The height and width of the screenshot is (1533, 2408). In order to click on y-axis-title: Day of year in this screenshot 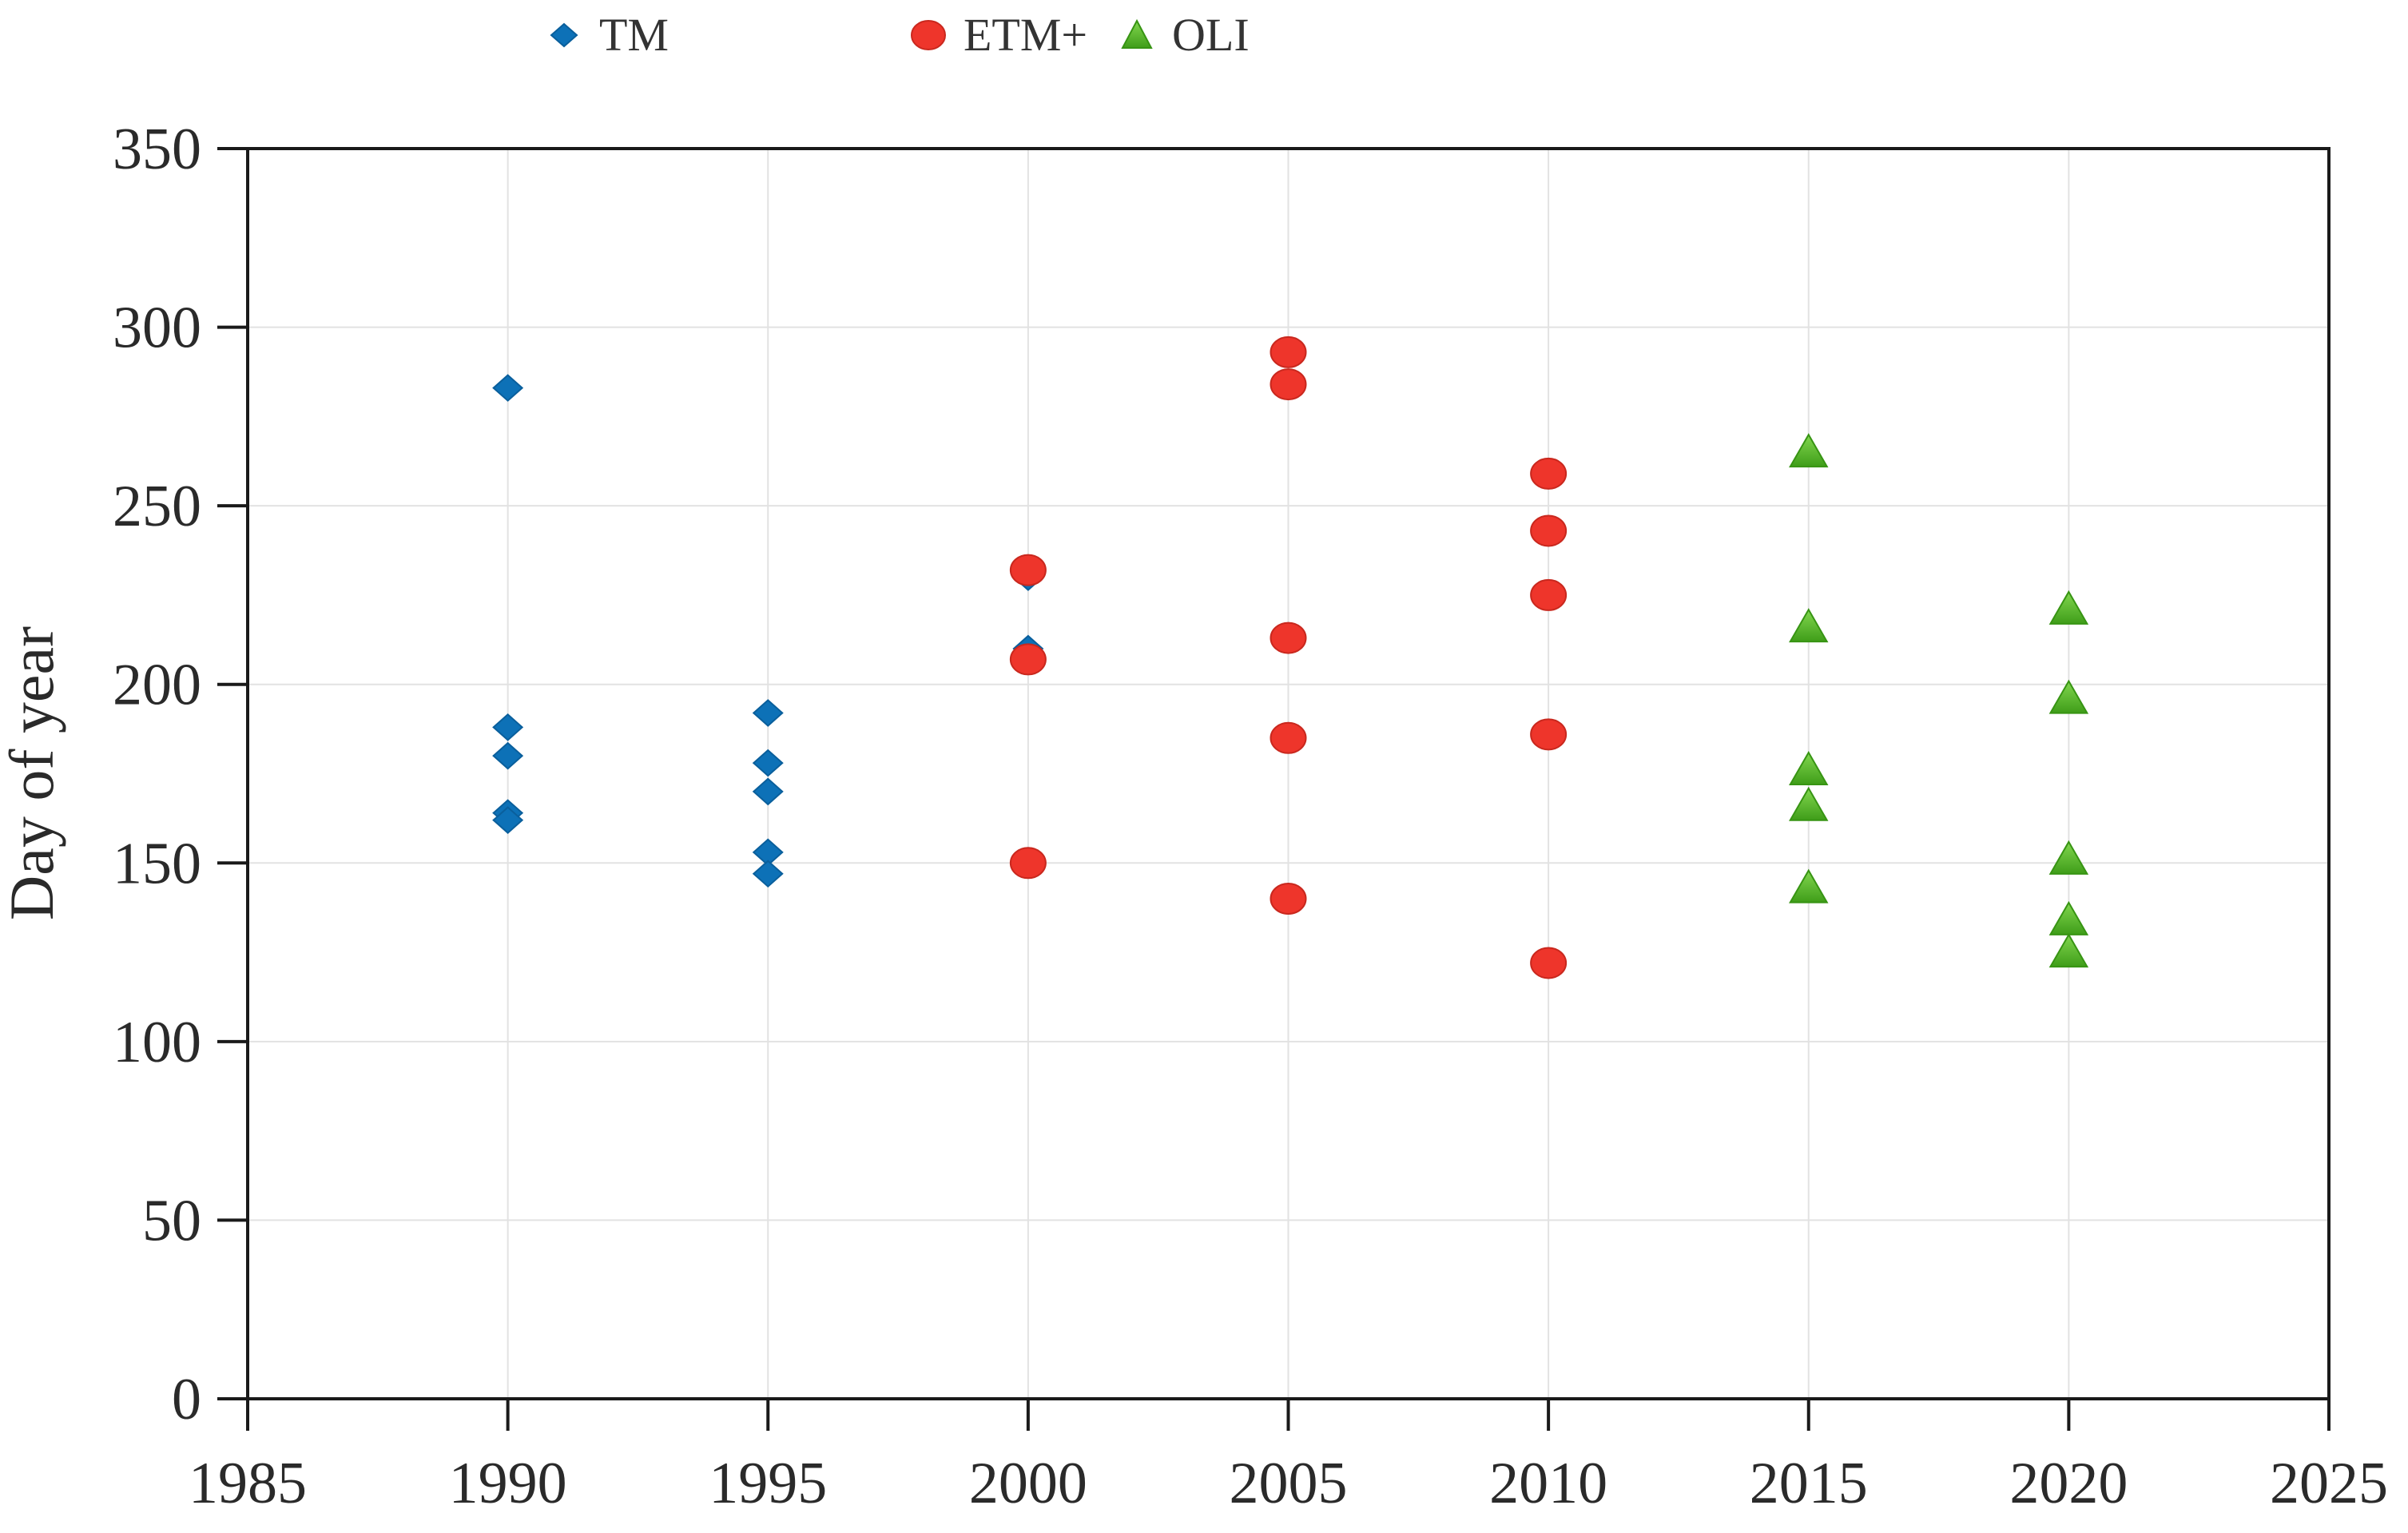, I will do `click(33, 773)`.